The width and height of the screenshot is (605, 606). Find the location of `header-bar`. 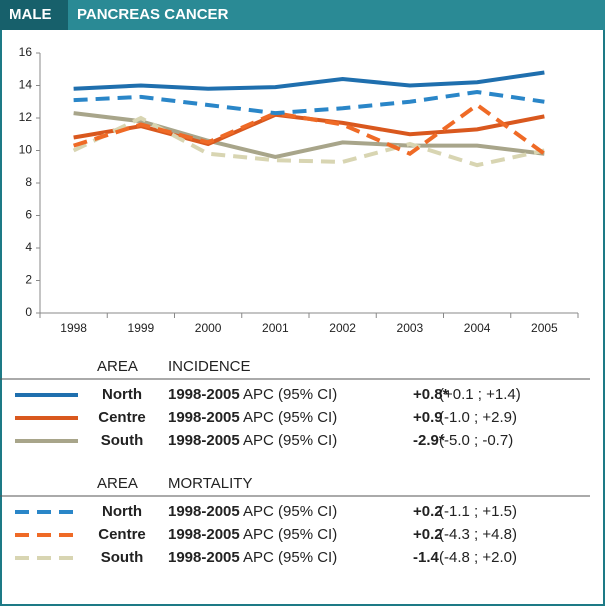

header-bar is located at coordinates (302, 15).